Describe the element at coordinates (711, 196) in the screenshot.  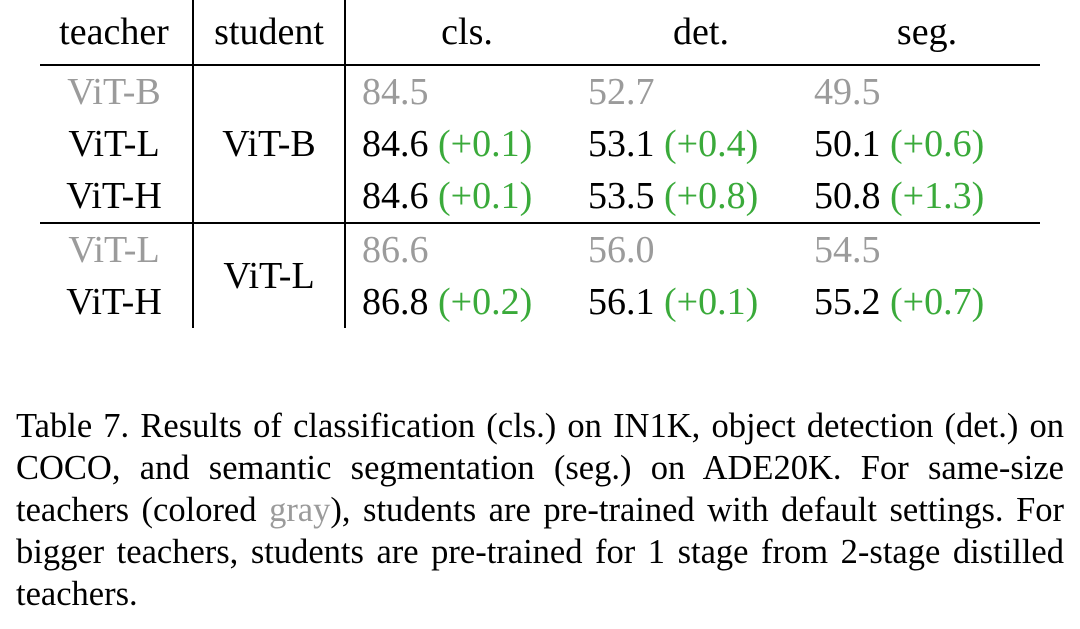
I see `cell-det-delta: (+0.8)` at that location.